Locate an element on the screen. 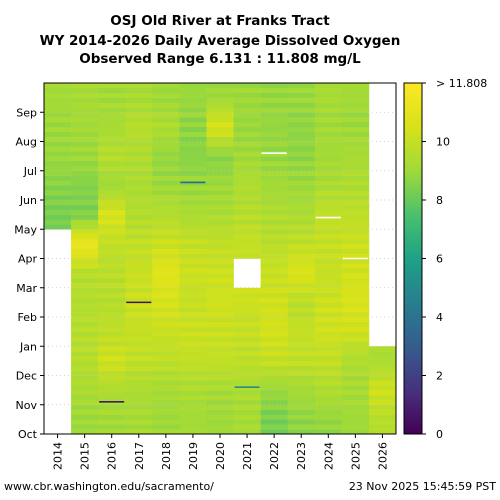 The height and width of the screenshot is (500, 500). footer-timestamp: 23 Nov 2025 15:45:59 PST is located at coordinates (422, 486).